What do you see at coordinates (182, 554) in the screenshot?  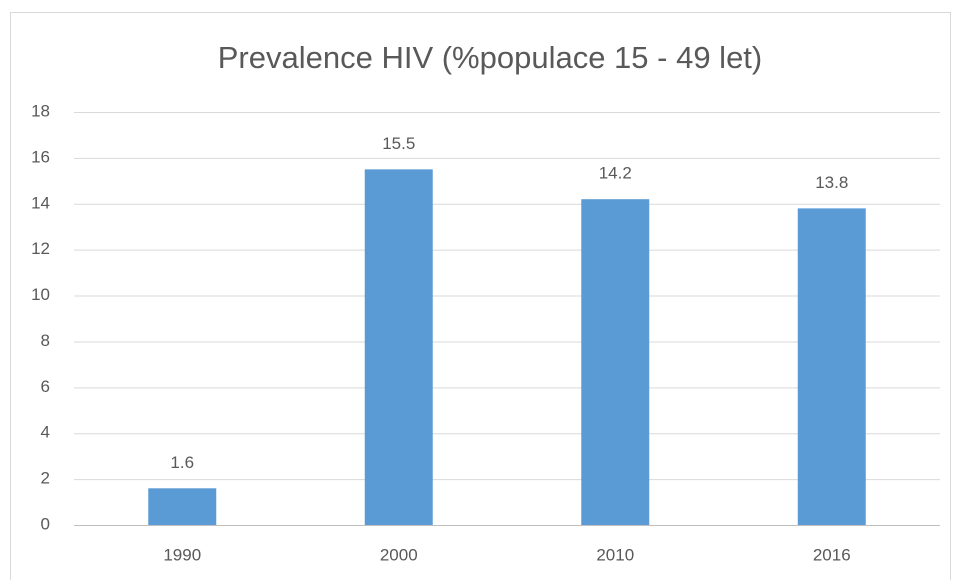 I see `x-tick-label: 1990` at bounding box center [182, 554].